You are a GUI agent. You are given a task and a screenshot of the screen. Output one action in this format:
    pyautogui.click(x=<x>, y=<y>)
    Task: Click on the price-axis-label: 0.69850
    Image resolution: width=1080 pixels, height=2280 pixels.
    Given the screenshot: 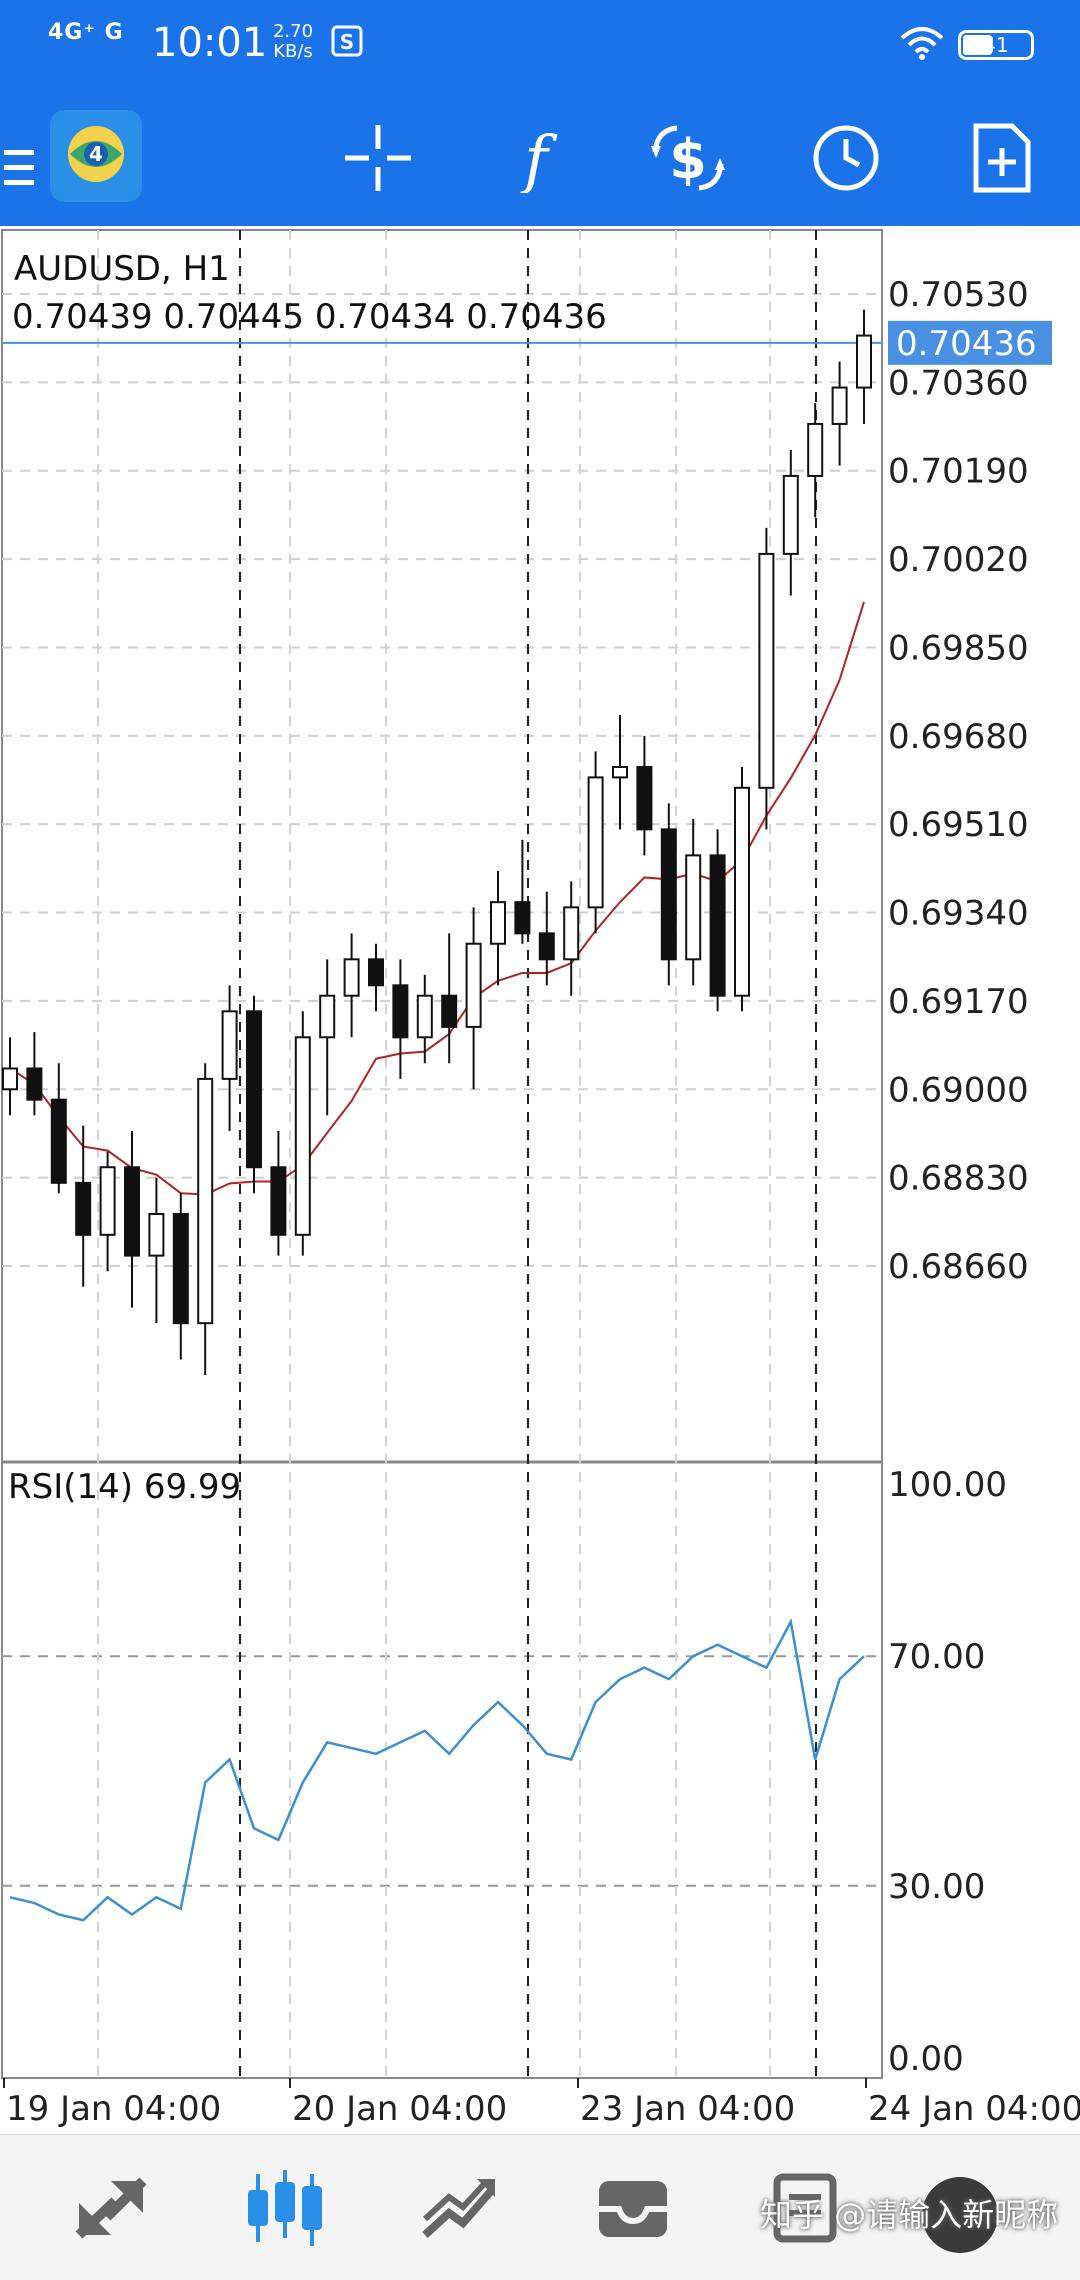 What is the action you would take?
    pyautogui.click(x=958, y=648)
    